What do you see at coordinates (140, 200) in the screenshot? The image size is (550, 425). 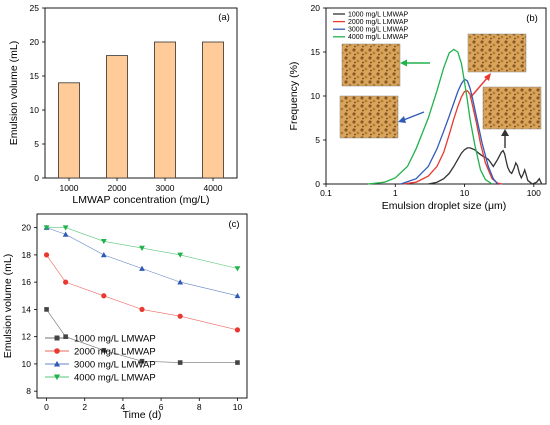 I see `x-axis-title: LMWAP concentration (mg/L)` at bounding box center [140, 200].